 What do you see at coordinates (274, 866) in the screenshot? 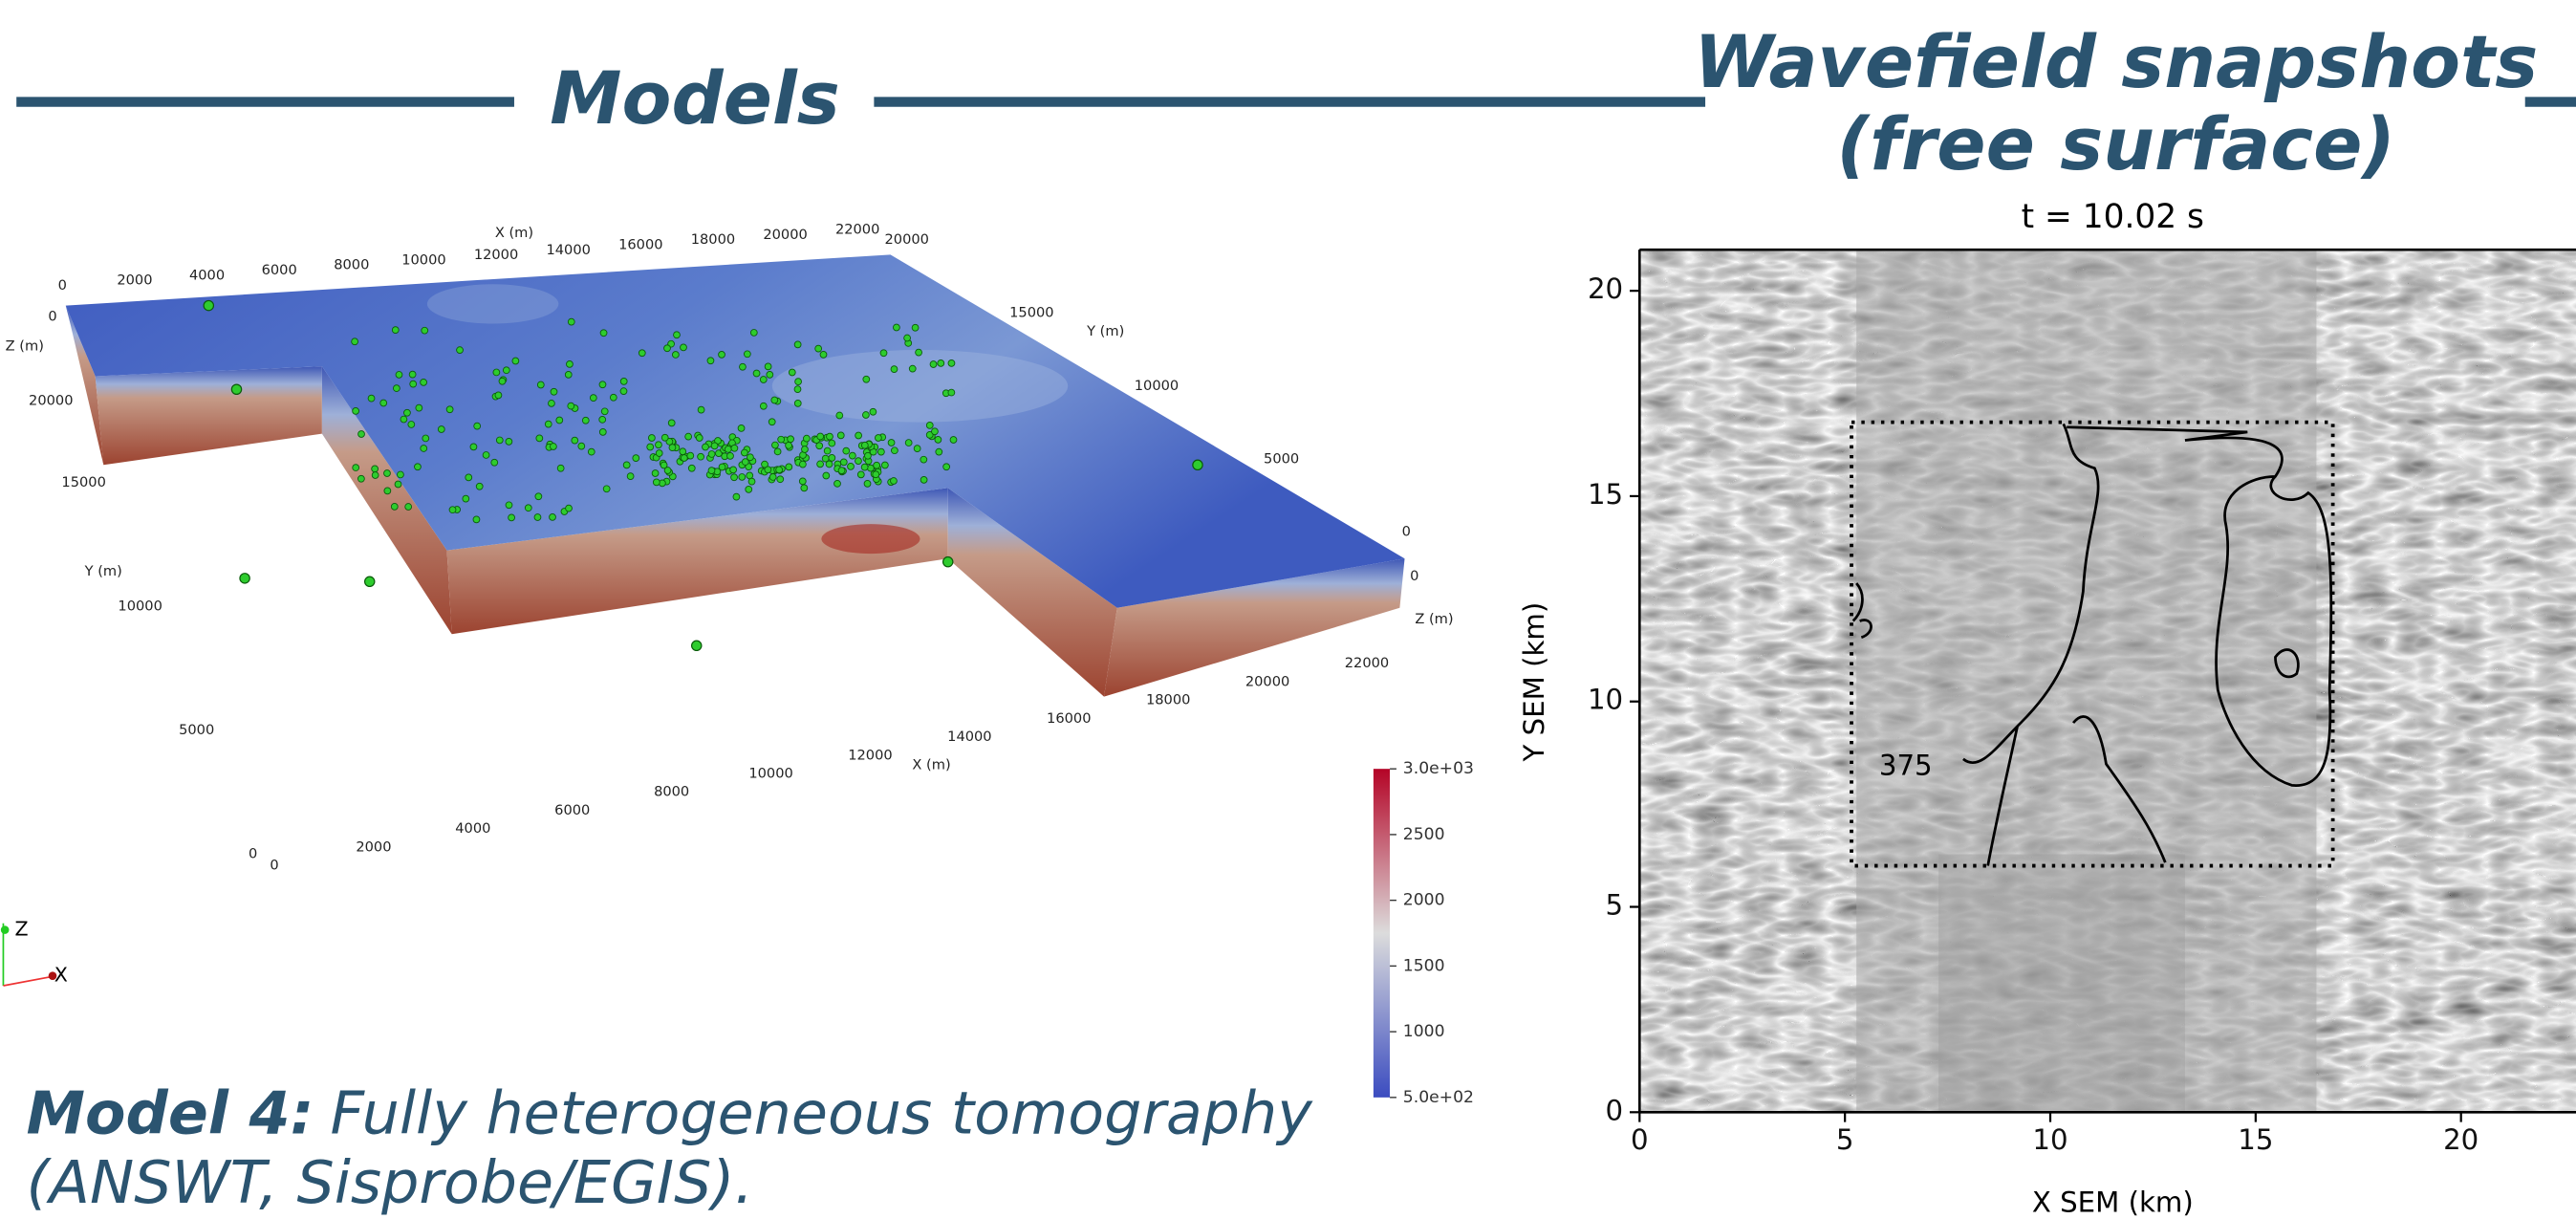
I see `model-axis-tick: 0` at bounding box center [274, 866].